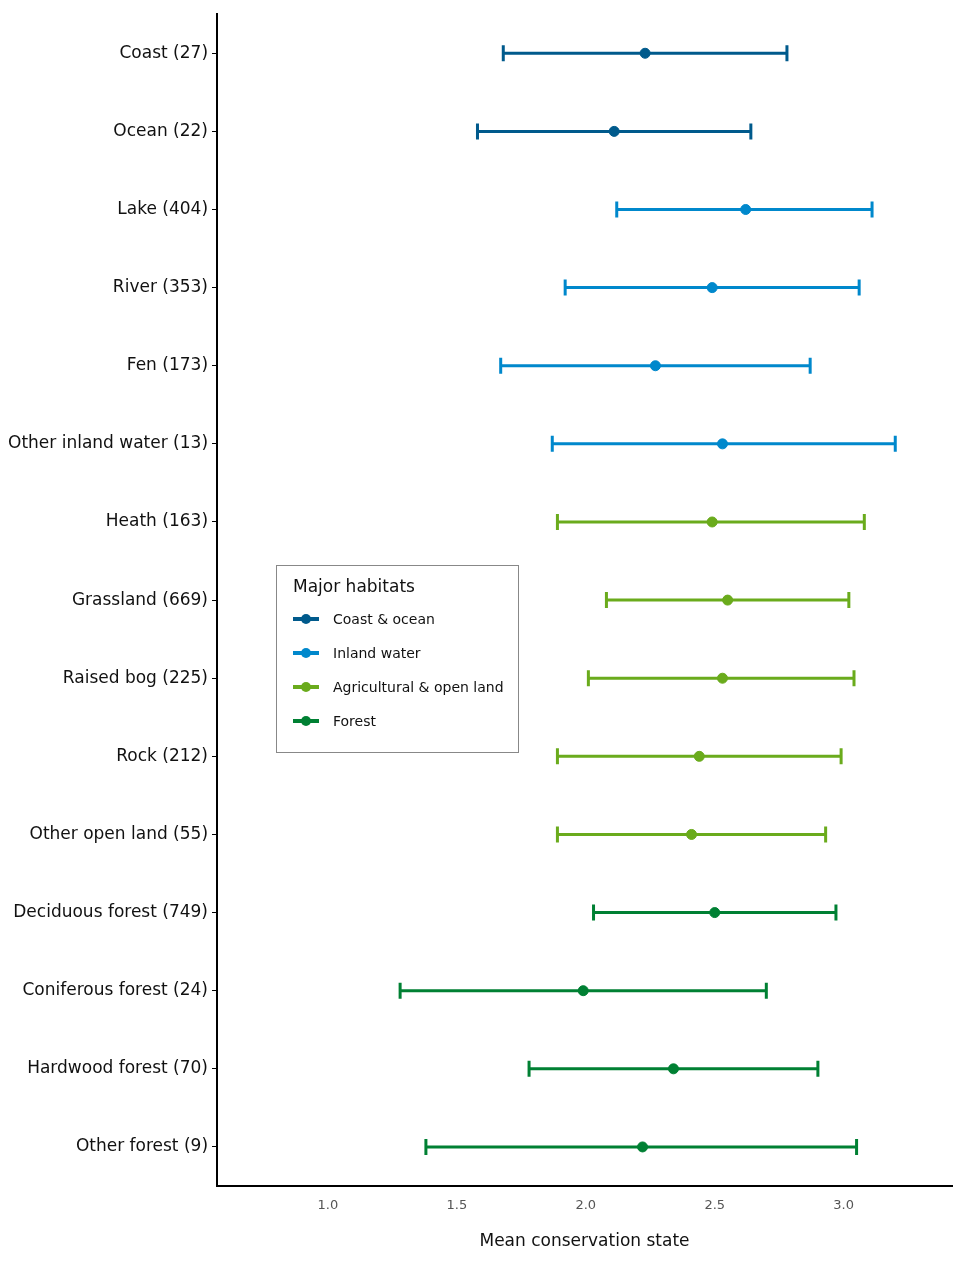 The image size is (960, 1262). I want to click on y-tick-label: Fen (173), so click(167, 364).